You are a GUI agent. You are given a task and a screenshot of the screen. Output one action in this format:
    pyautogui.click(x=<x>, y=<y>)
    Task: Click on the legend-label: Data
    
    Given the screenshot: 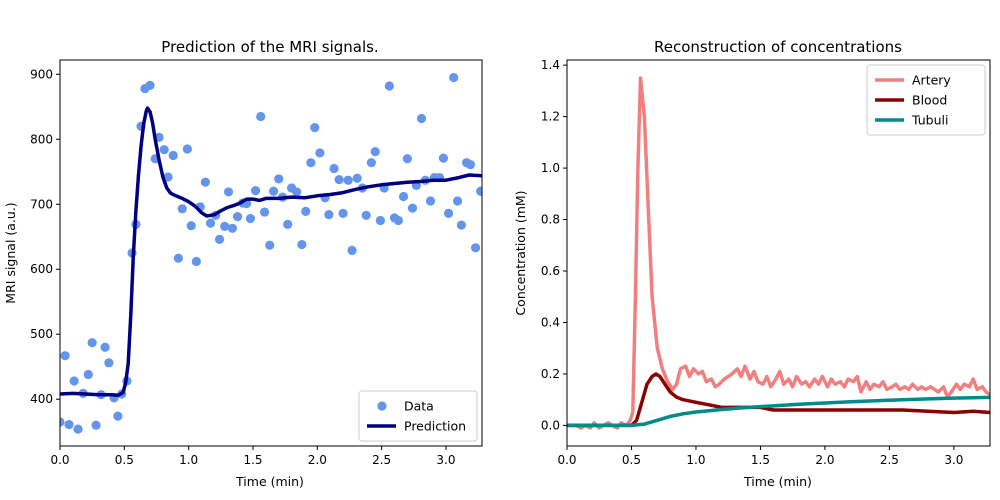 What is the action you would take?
    pyautogui.click(x=419, y=406)
    